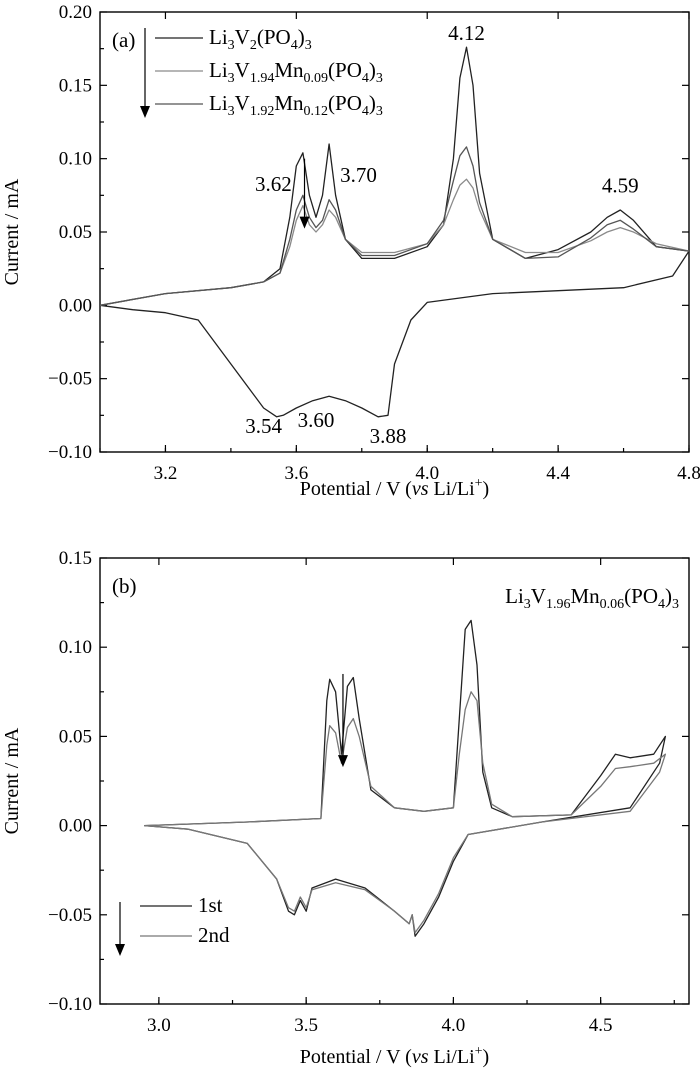 The height and width of the screenshot is (1081, 700). I want to click on x-tick-label: 3.6, so click(296, 473).